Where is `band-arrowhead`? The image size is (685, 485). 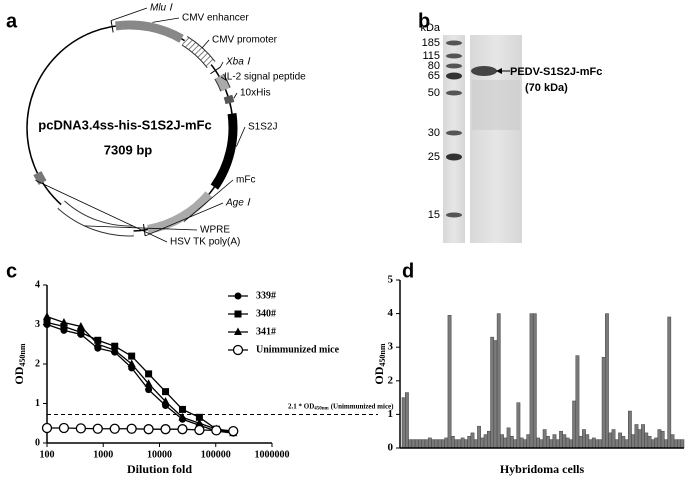 band-arrowhead is located at coordinates (499, 71).